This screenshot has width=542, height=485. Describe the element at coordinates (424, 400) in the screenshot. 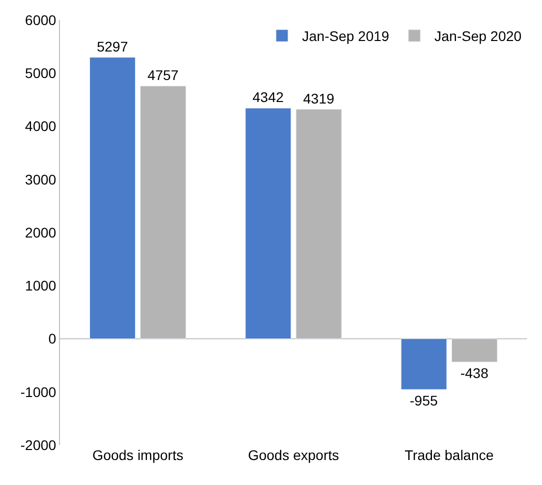

I see `data-label: -955` at that location.